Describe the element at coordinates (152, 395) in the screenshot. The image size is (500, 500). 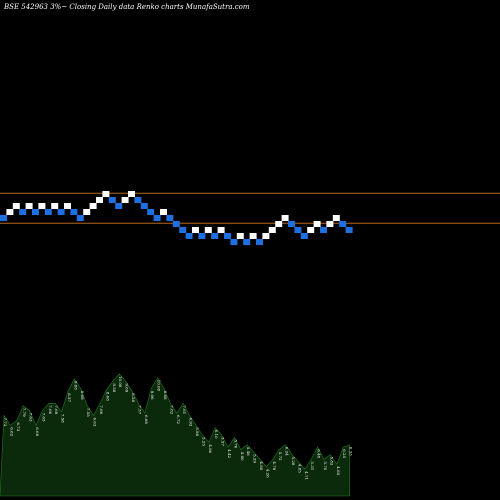
I see `volume-label: 9.06` at that location.